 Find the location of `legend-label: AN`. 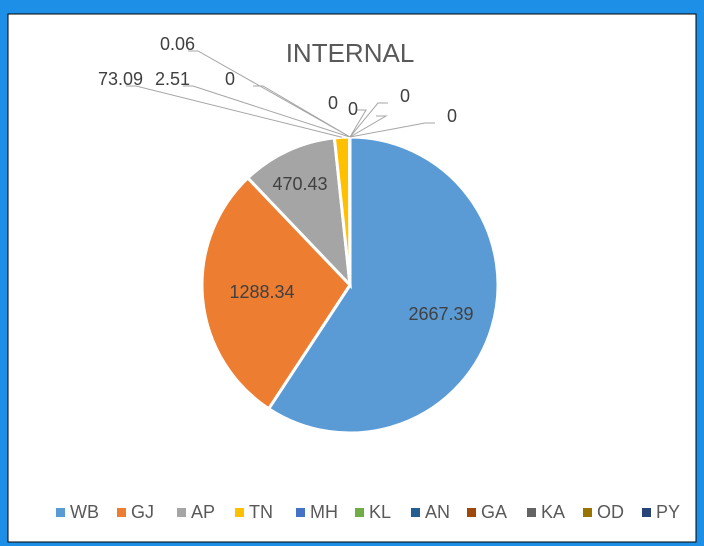

legend-label: AN is located at coordinates (437, 512).